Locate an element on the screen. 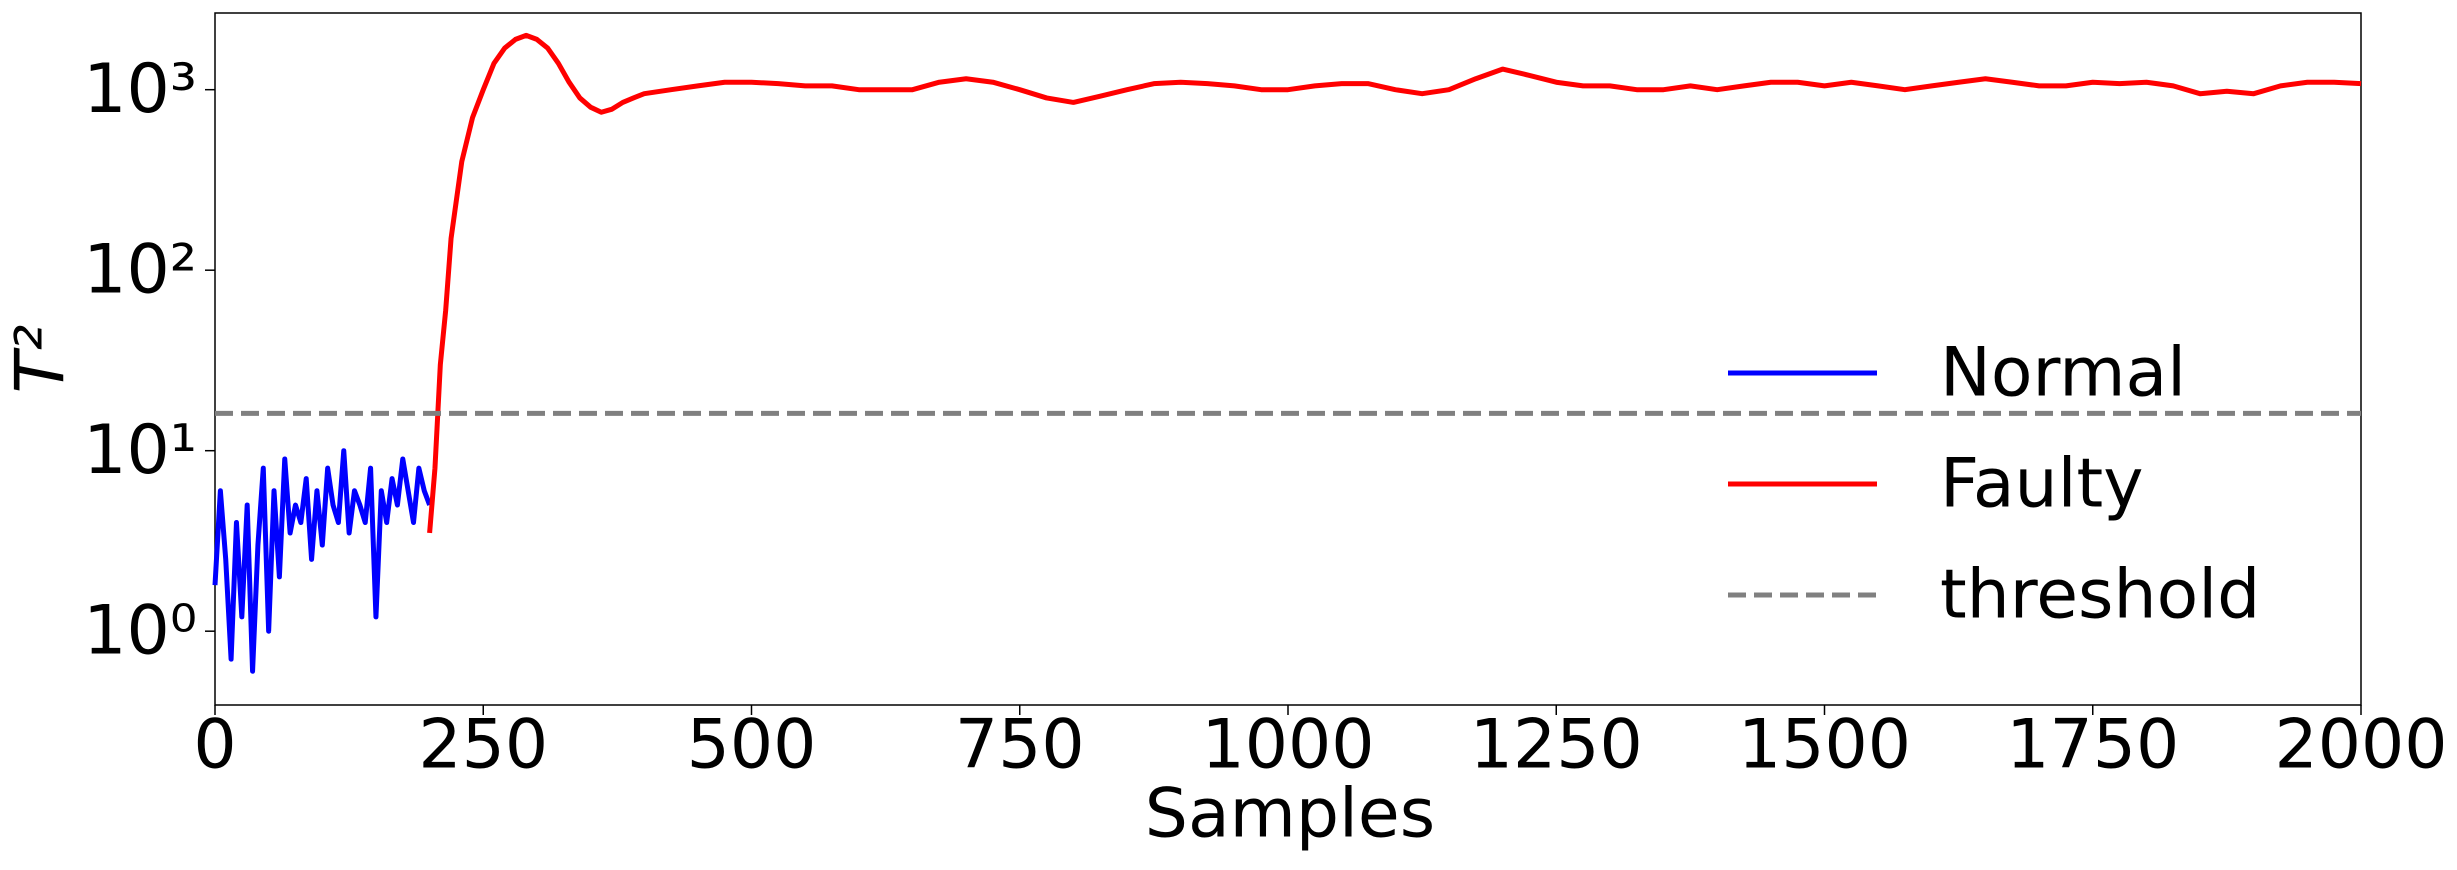 The height and width of the screenshot is (870, 2457). legend-label: Faulty is located at coordinates (2041, 484).